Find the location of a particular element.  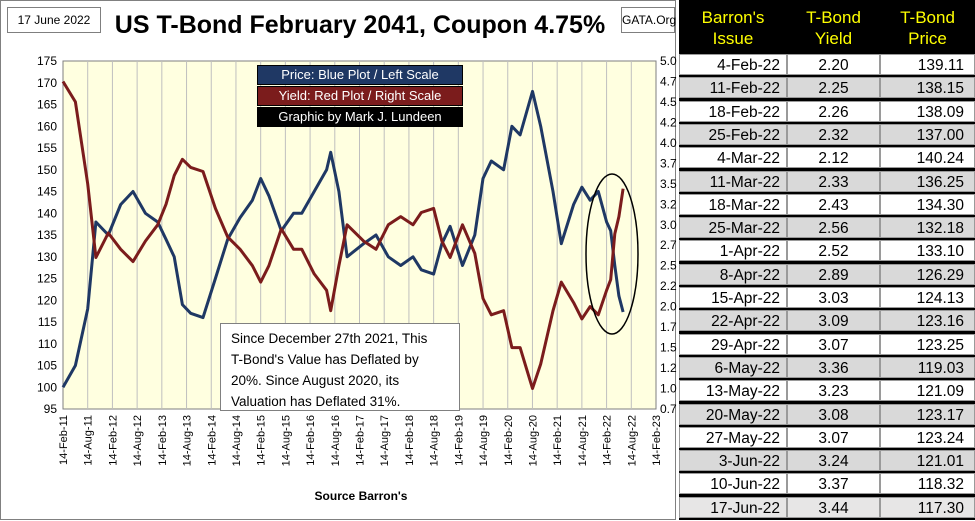

y-right-tick-label: 1.50 is located at coordinates (668, 348).